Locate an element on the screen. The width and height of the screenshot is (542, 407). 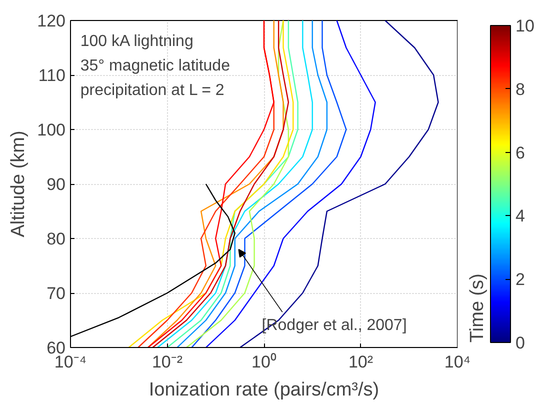
annotation: 35° magnetic latitude is located at coordinates (155, 65).